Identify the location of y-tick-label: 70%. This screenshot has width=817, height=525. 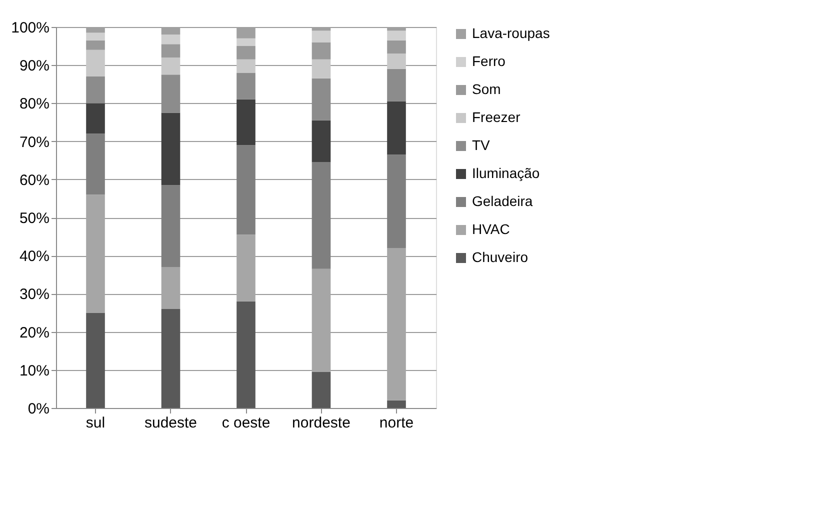
(34, 142).